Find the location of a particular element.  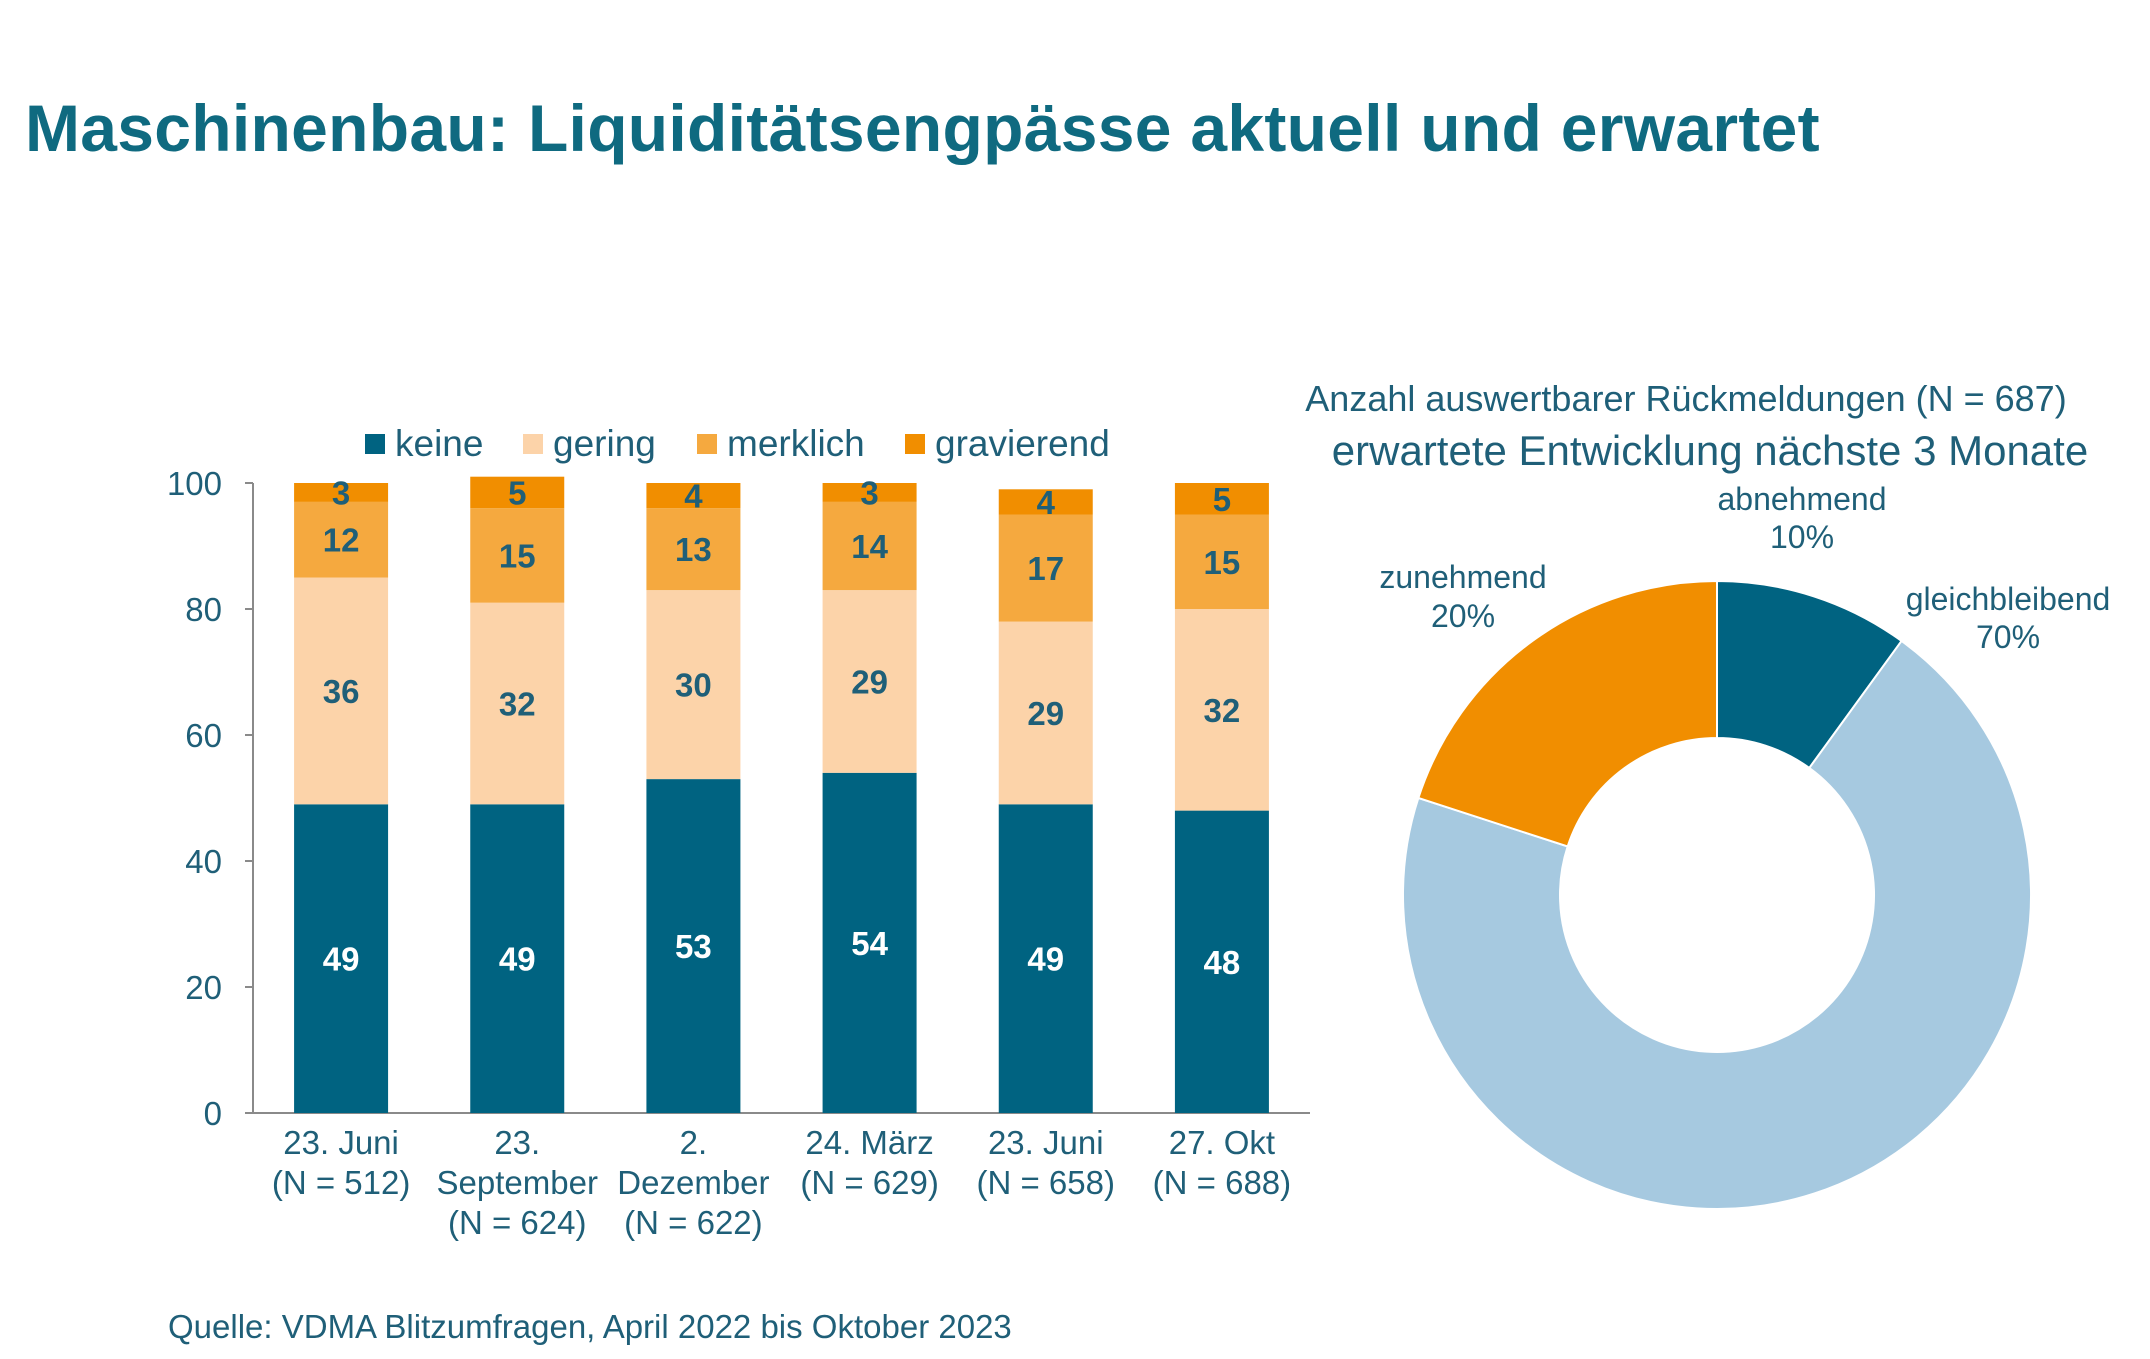

legend-swatch-gravierend is located at coordinates (915, 444).